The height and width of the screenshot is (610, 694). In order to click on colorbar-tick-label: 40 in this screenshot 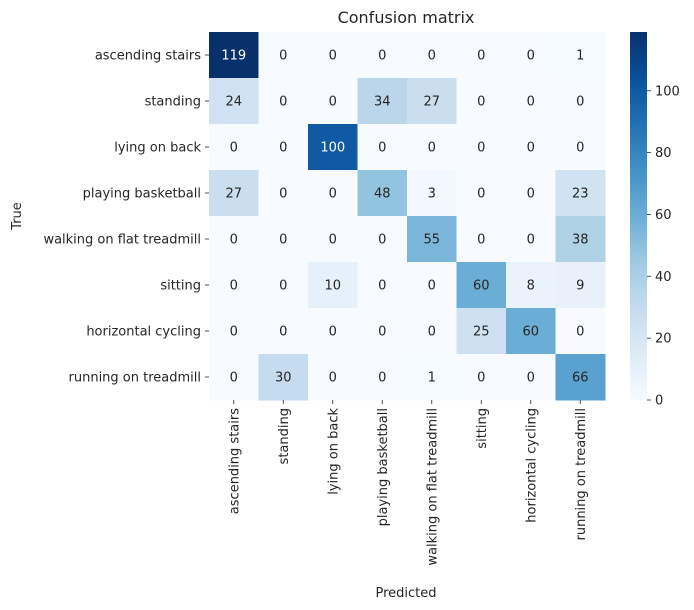, I will do `click(663, 277)`.